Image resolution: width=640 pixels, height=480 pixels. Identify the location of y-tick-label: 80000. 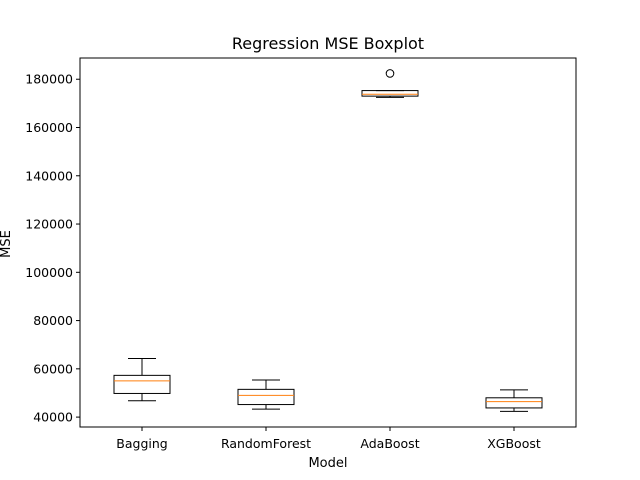
(53, 320).